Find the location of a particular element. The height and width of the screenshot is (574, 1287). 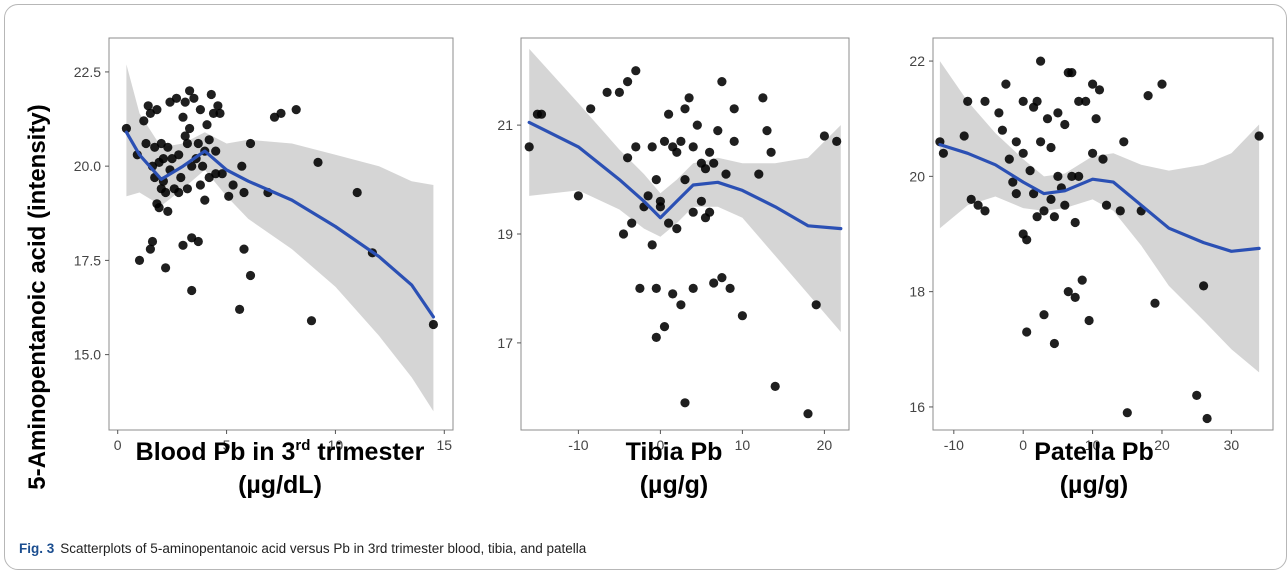

x-axis-label-tibia-line1: Tibia Pb is located at coordinates (674, 452).